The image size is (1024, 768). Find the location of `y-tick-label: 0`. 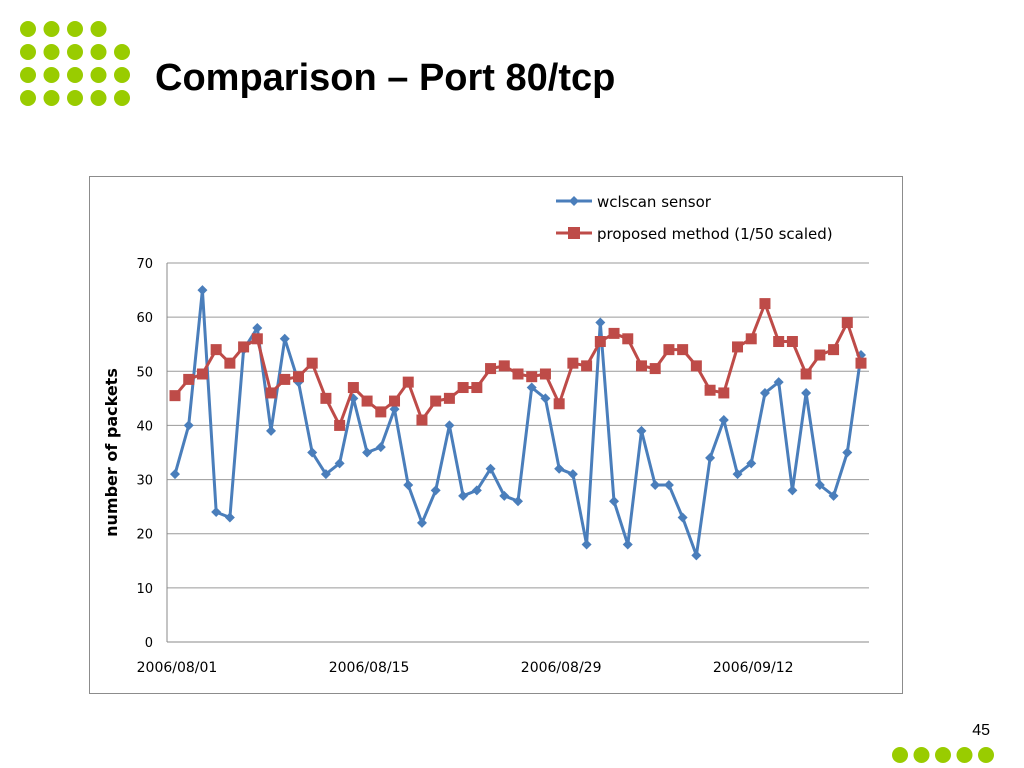

y-tick-label: 0 is located at coordinates (149, 643).